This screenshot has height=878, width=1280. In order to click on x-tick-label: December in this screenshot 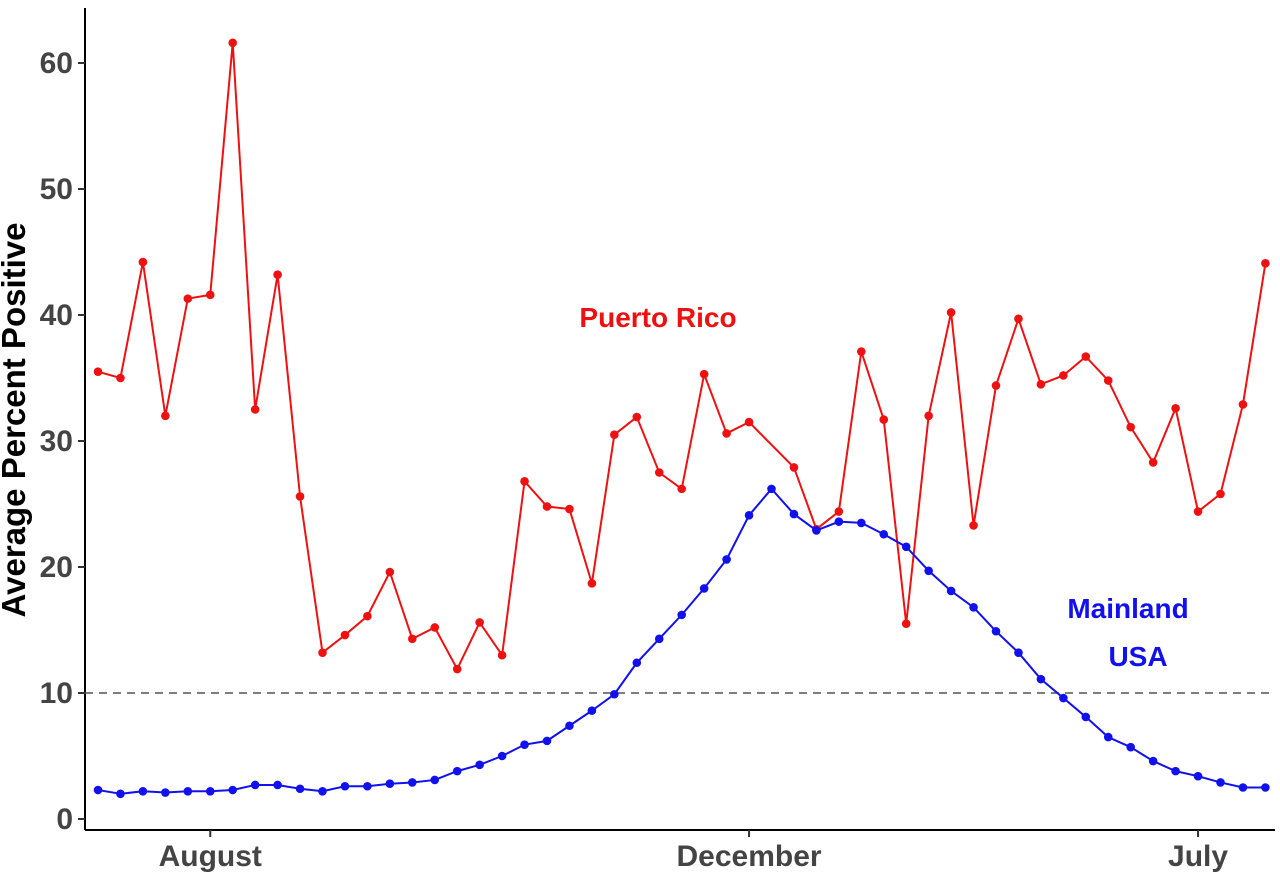, I will do `click(749, 856)`.